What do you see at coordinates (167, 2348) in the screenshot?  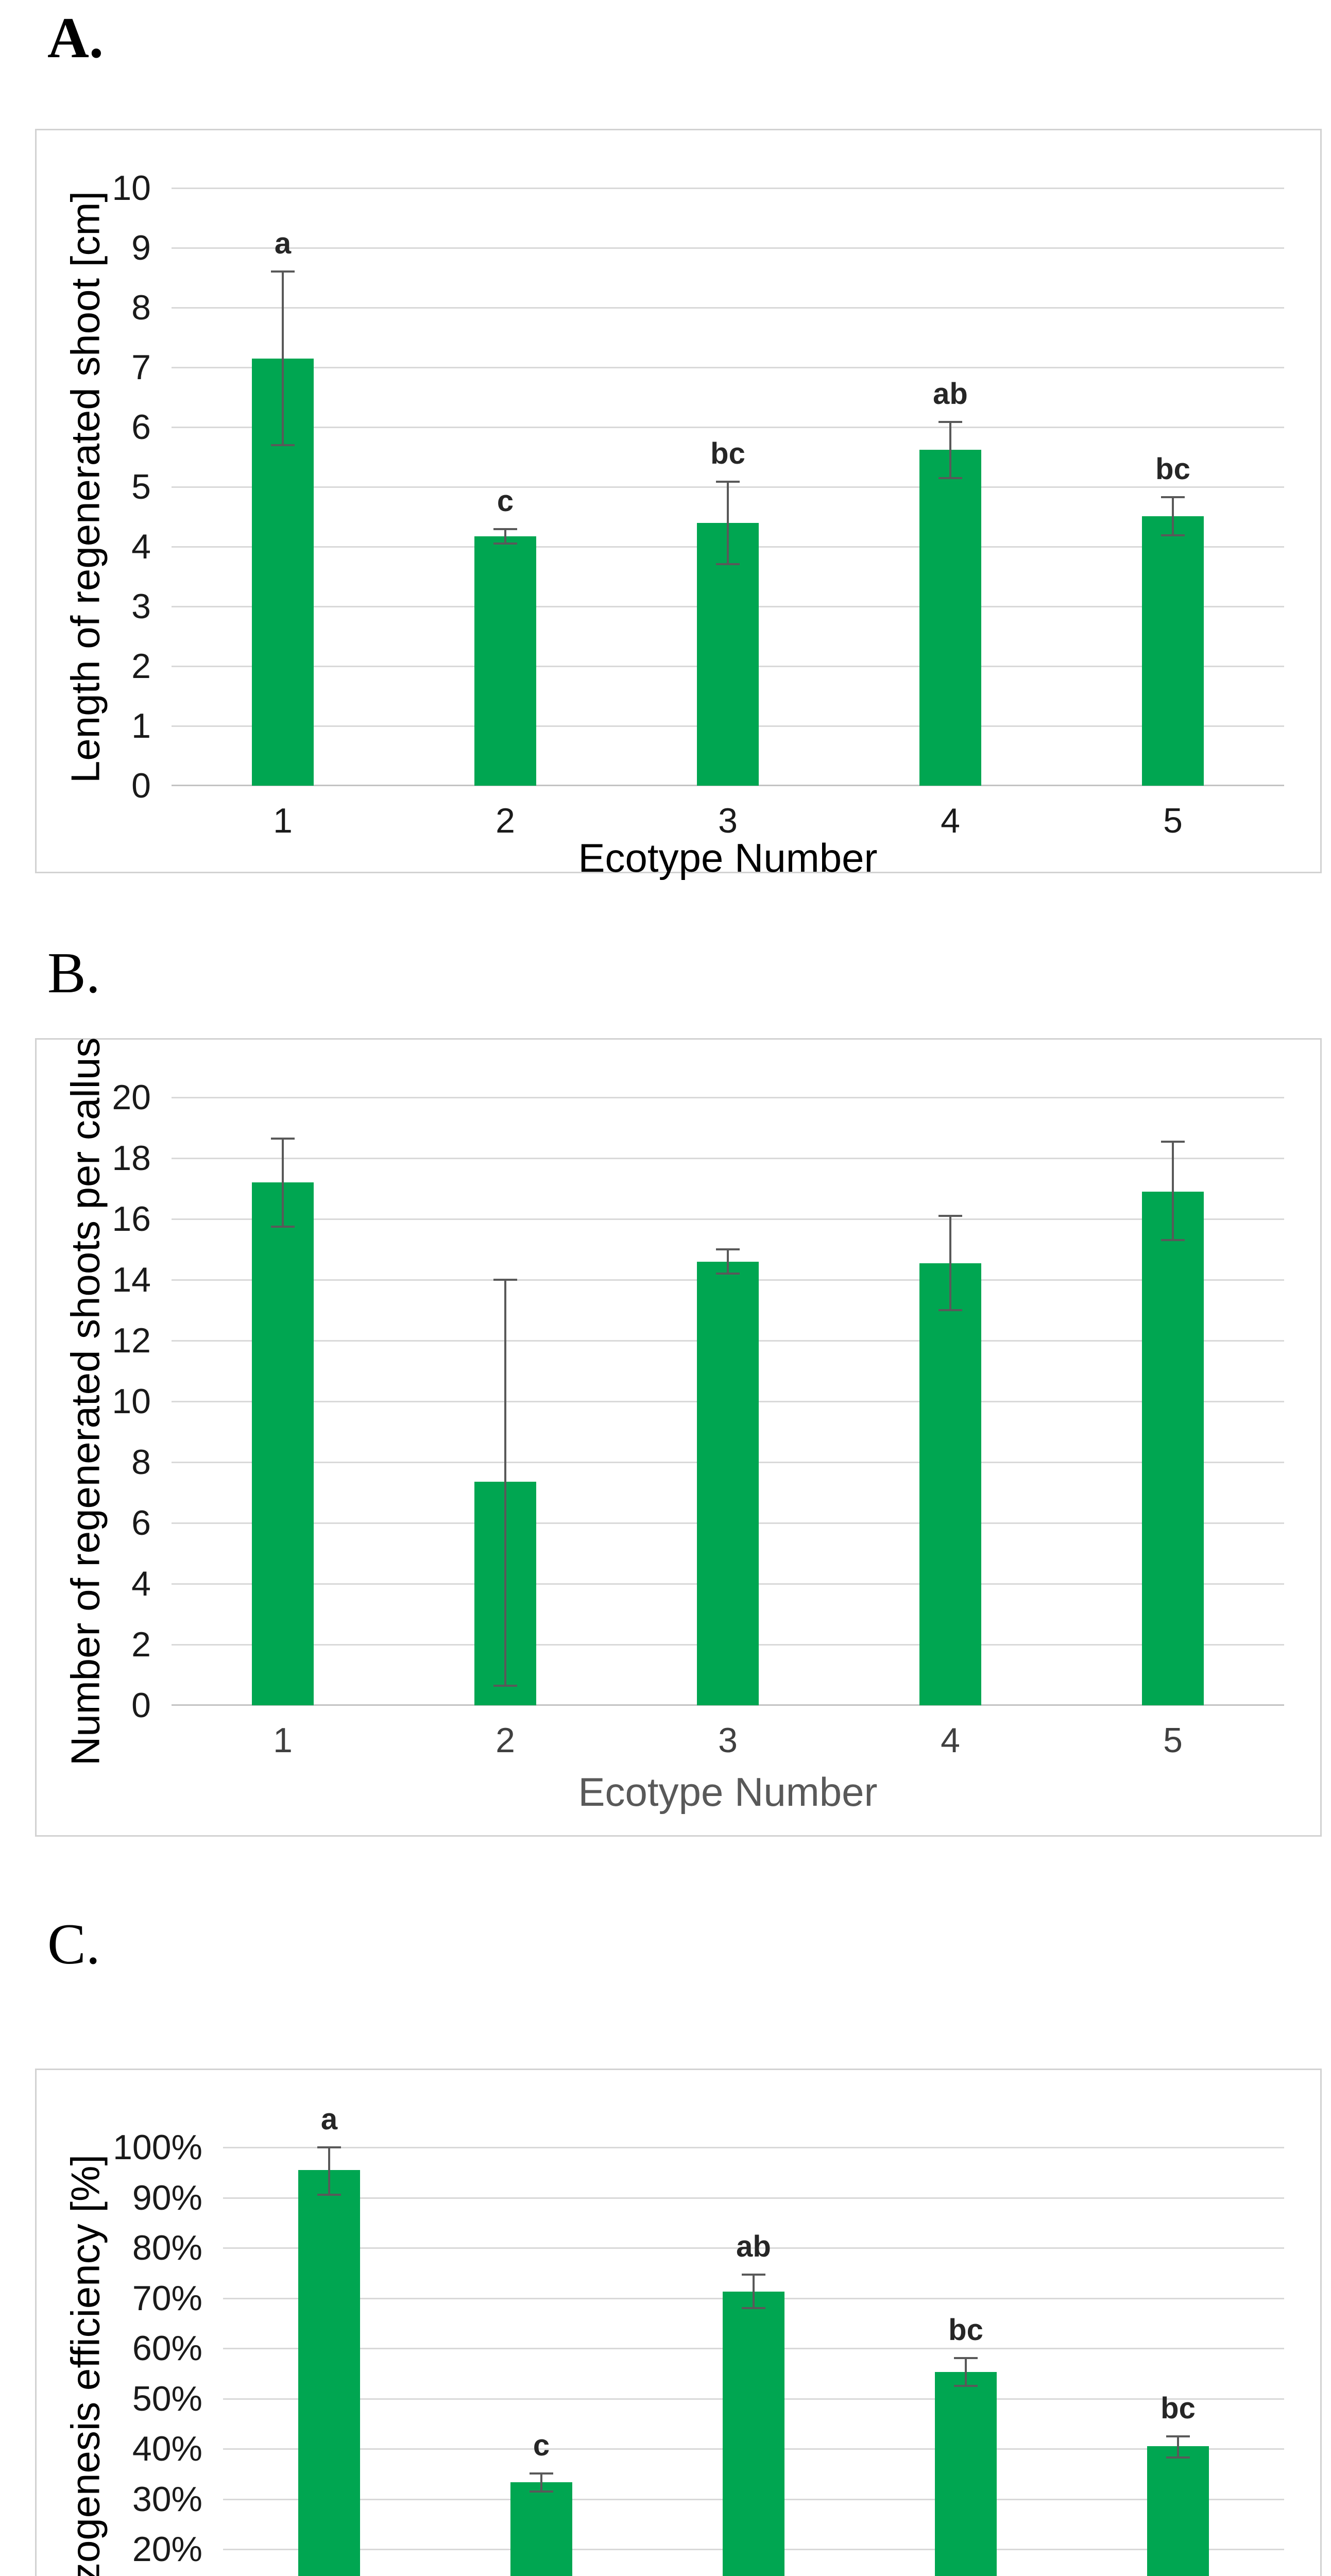 I see `y-tick-label: 60%` at bounding box center [167, 2348].